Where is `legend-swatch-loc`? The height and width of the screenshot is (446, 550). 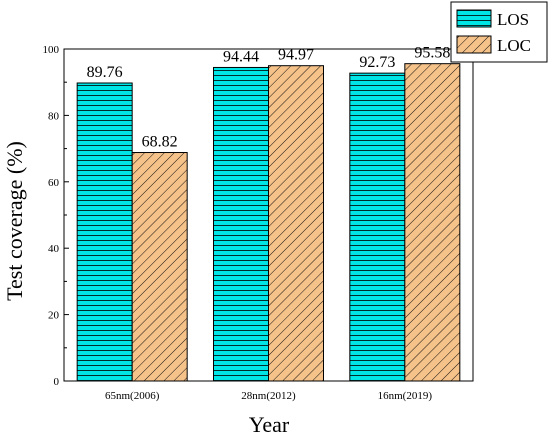
legend-swatch-loc is located at coordinates (474, 44).